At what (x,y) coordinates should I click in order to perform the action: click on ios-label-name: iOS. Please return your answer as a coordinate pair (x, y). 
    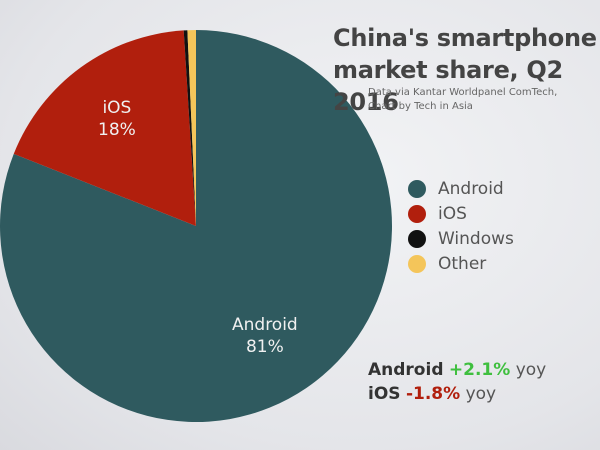
    Looking at the image, I should click on (117, 108).